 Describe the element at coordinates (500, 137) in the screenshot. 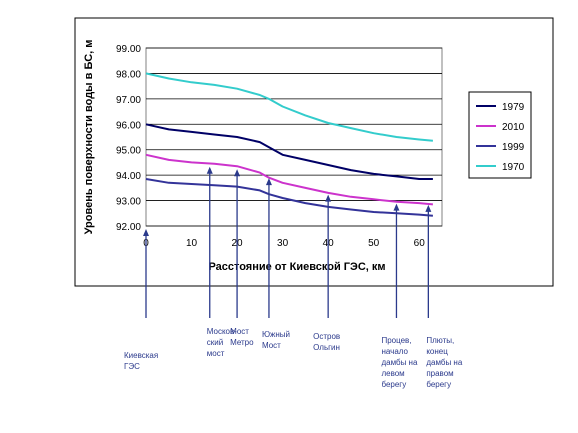

I see `legend: 1979 2010 1999 1970` at that location.